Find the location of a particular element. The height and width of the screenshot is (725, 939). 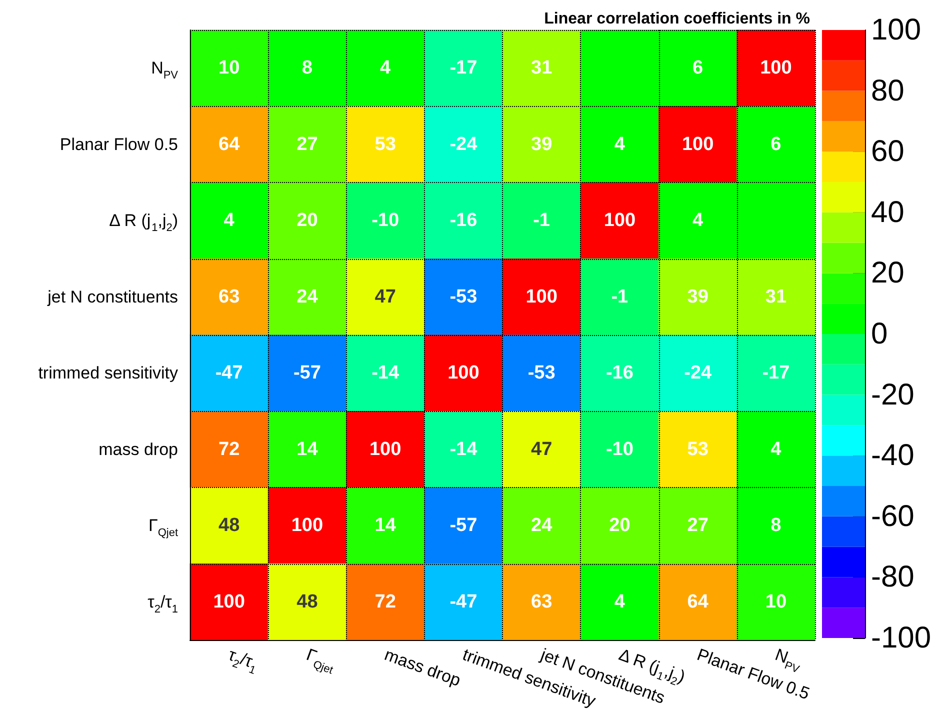

y-tick-label: mass drop is located at coordinates (138, 449).